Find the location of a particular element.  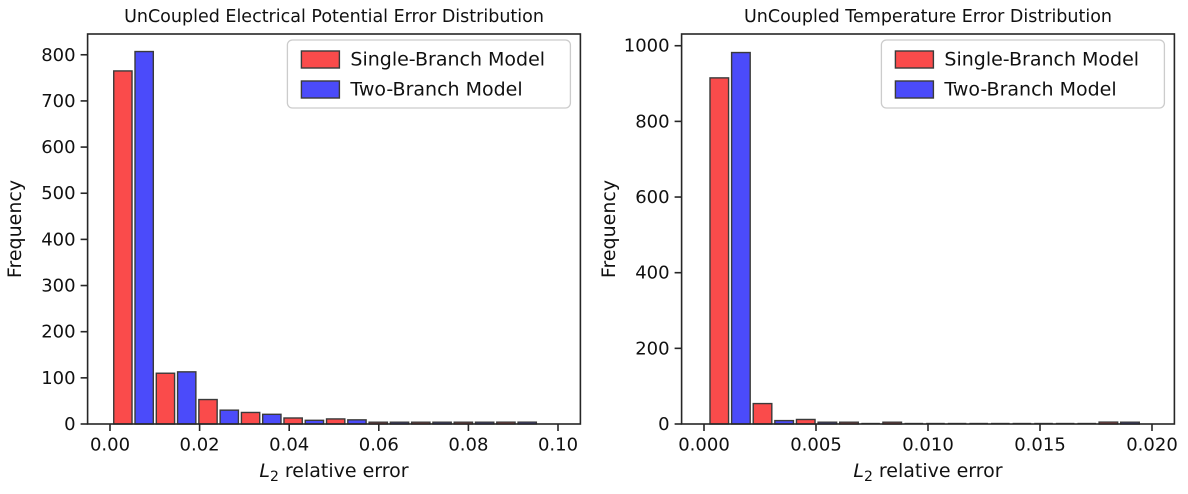

x-tick-label: 0.06 is located at coordinates (379, 445).